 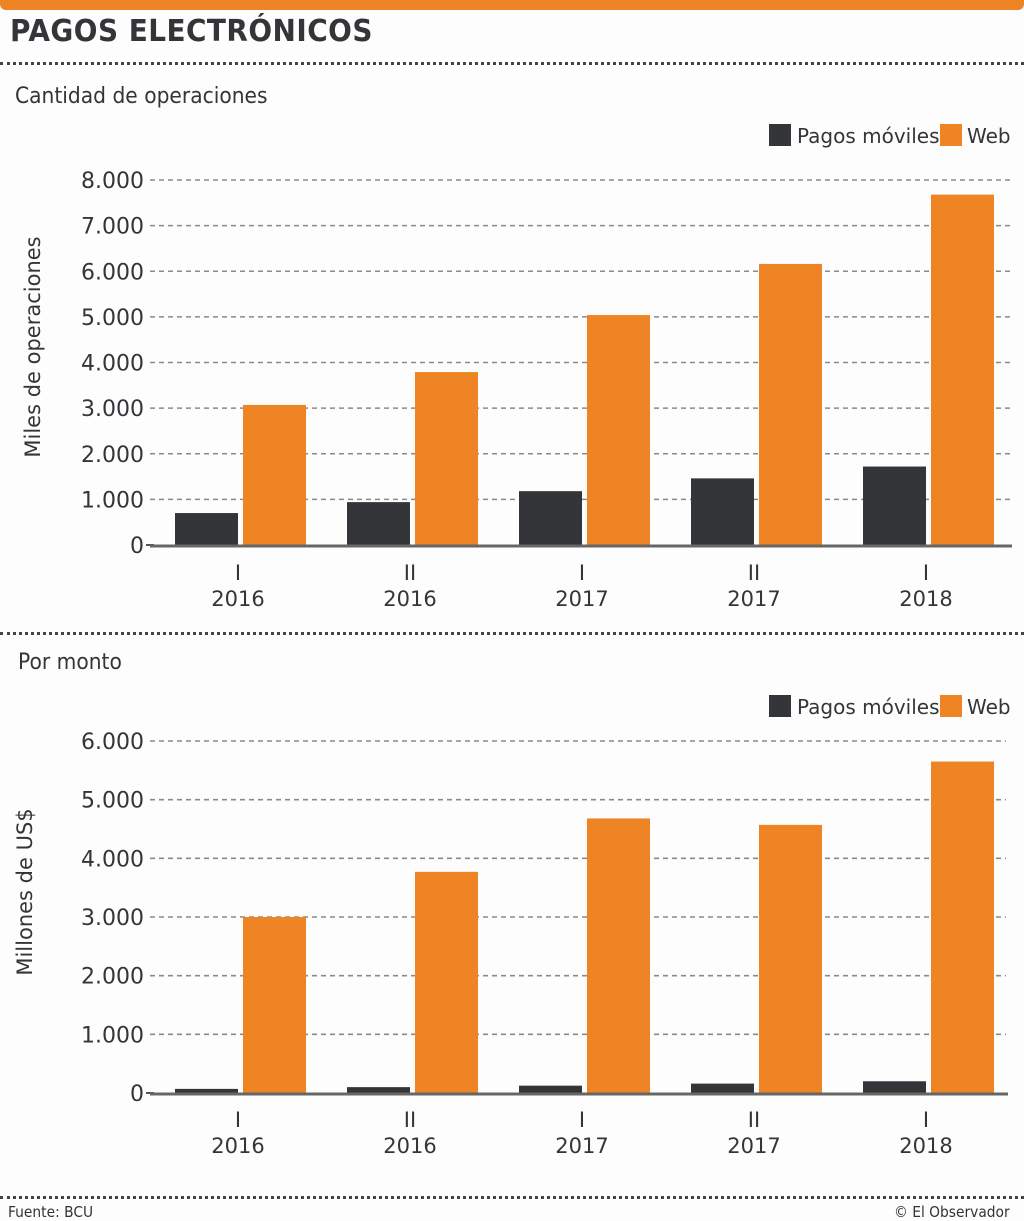 I want to click on chart-2-title: Por monto, so click(x=70, y=662).